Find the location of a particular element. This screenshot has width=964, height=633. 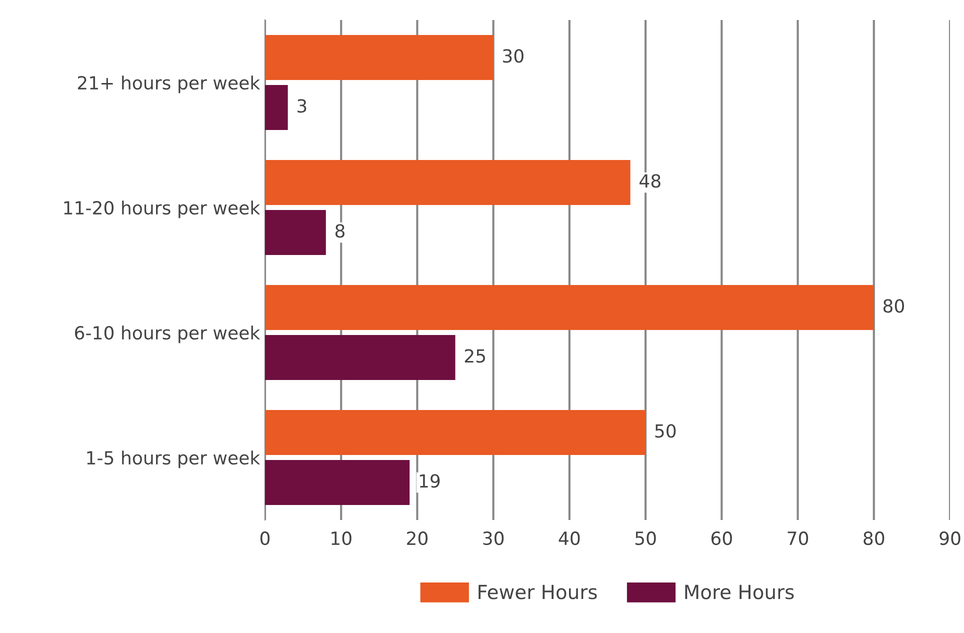

legend-label: Fewer Hours is located at coordinates (537, 592).